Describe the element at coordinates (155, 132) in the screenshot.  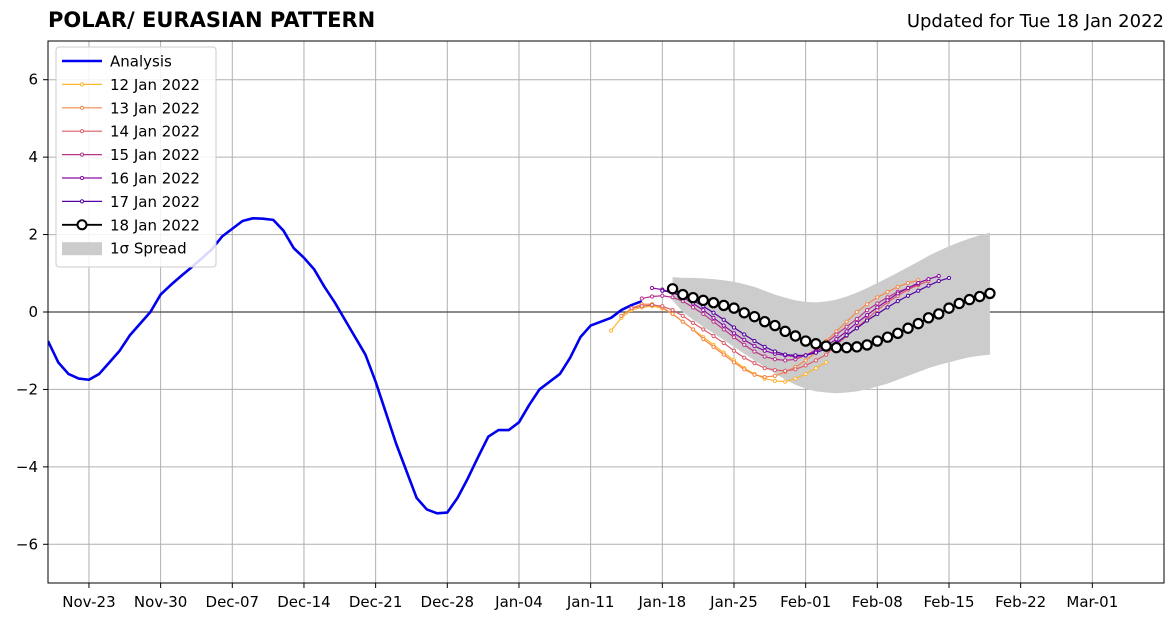
I see `legend-label: 14 Jan 2022` at that location.